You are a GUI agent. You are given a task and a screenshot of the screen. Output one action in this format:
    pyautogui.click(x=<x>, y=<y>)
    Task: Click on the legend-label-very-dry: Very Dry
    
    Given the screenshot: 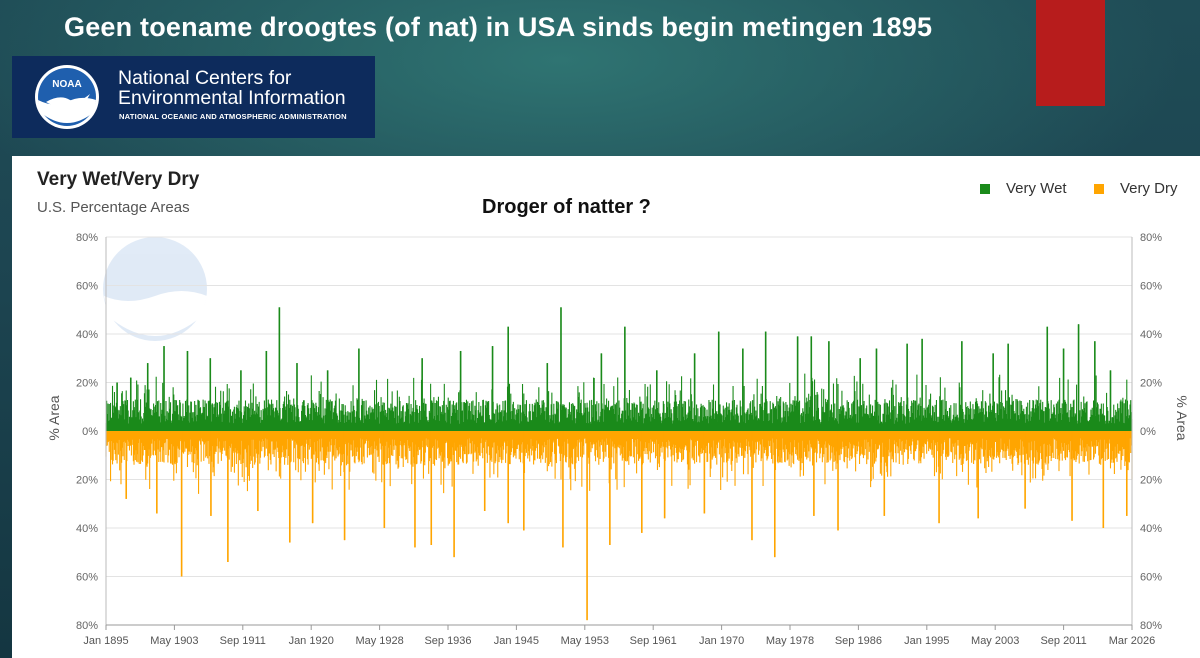 What is the action you would take?
    pyautogui.click(x=1149, y=188)
    